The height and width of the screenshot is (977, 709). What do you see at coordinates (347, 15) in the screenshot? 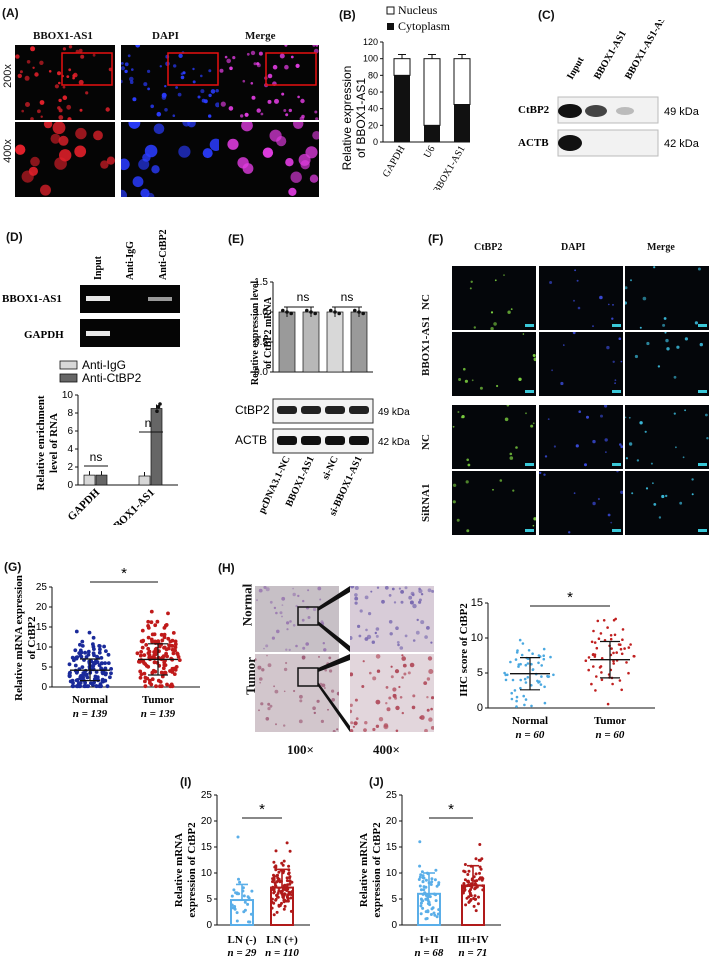
I see `panel-b-label: (B)` at bounding box center [347, 15].